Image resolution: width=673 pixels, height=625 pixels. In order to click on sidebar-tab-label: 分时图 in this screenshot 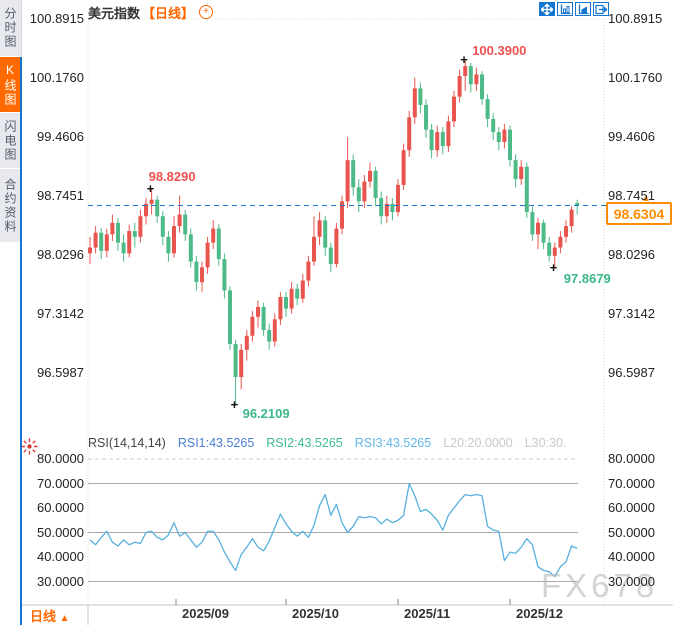, I will do `click(10, 28)`.